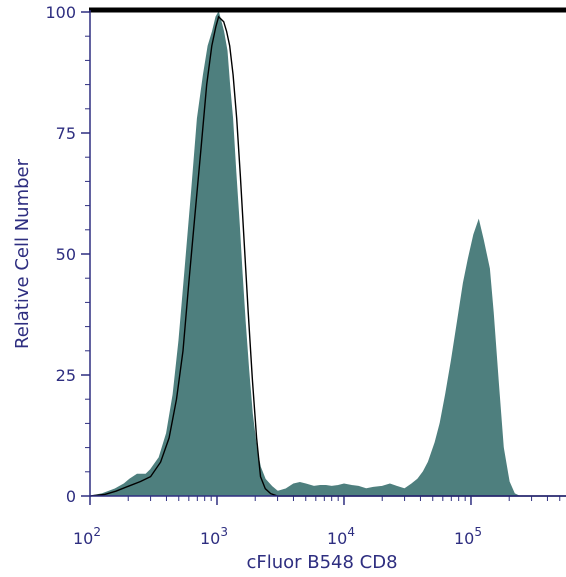  Describe the element at coordinates (468, 536) in the screenshot. I see `x-tick-label: 10⁵` at that location.